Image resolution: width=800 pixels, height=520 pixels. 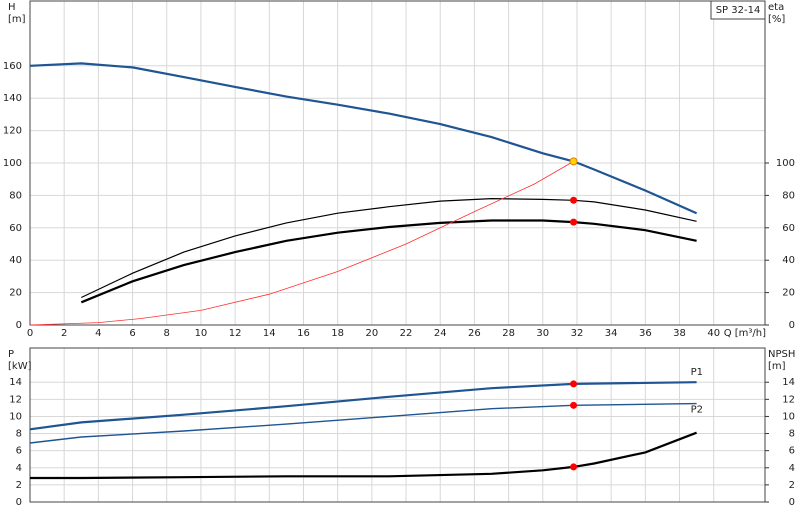 What do you see at coordinates (19, 485) in the screenshot?
I see `y-tick-label: 2` at bounding box center [19, 485].